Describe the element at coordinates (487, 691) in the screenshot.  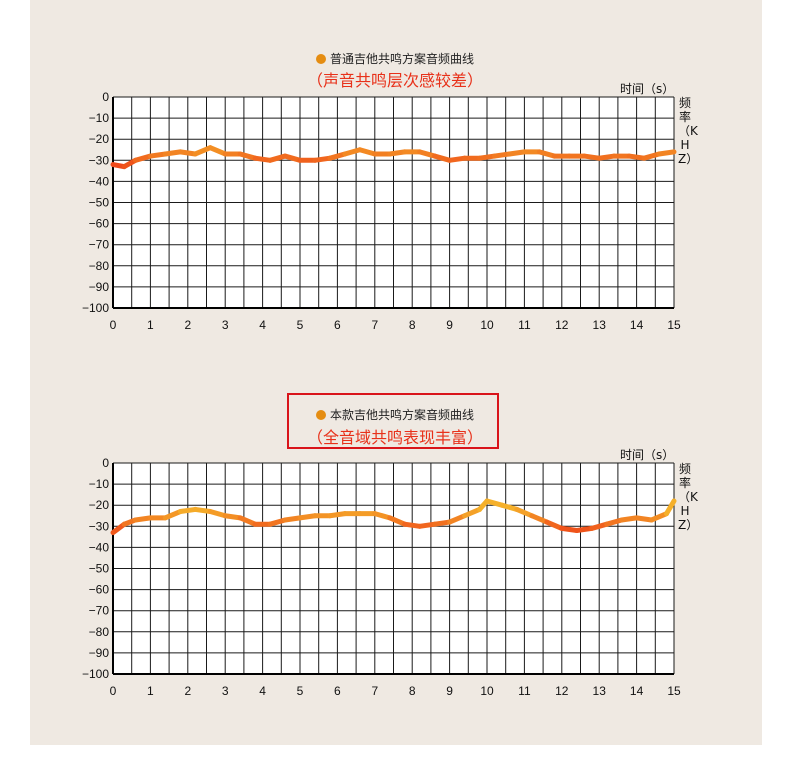
I see `x-tick-label: 10` at that location.